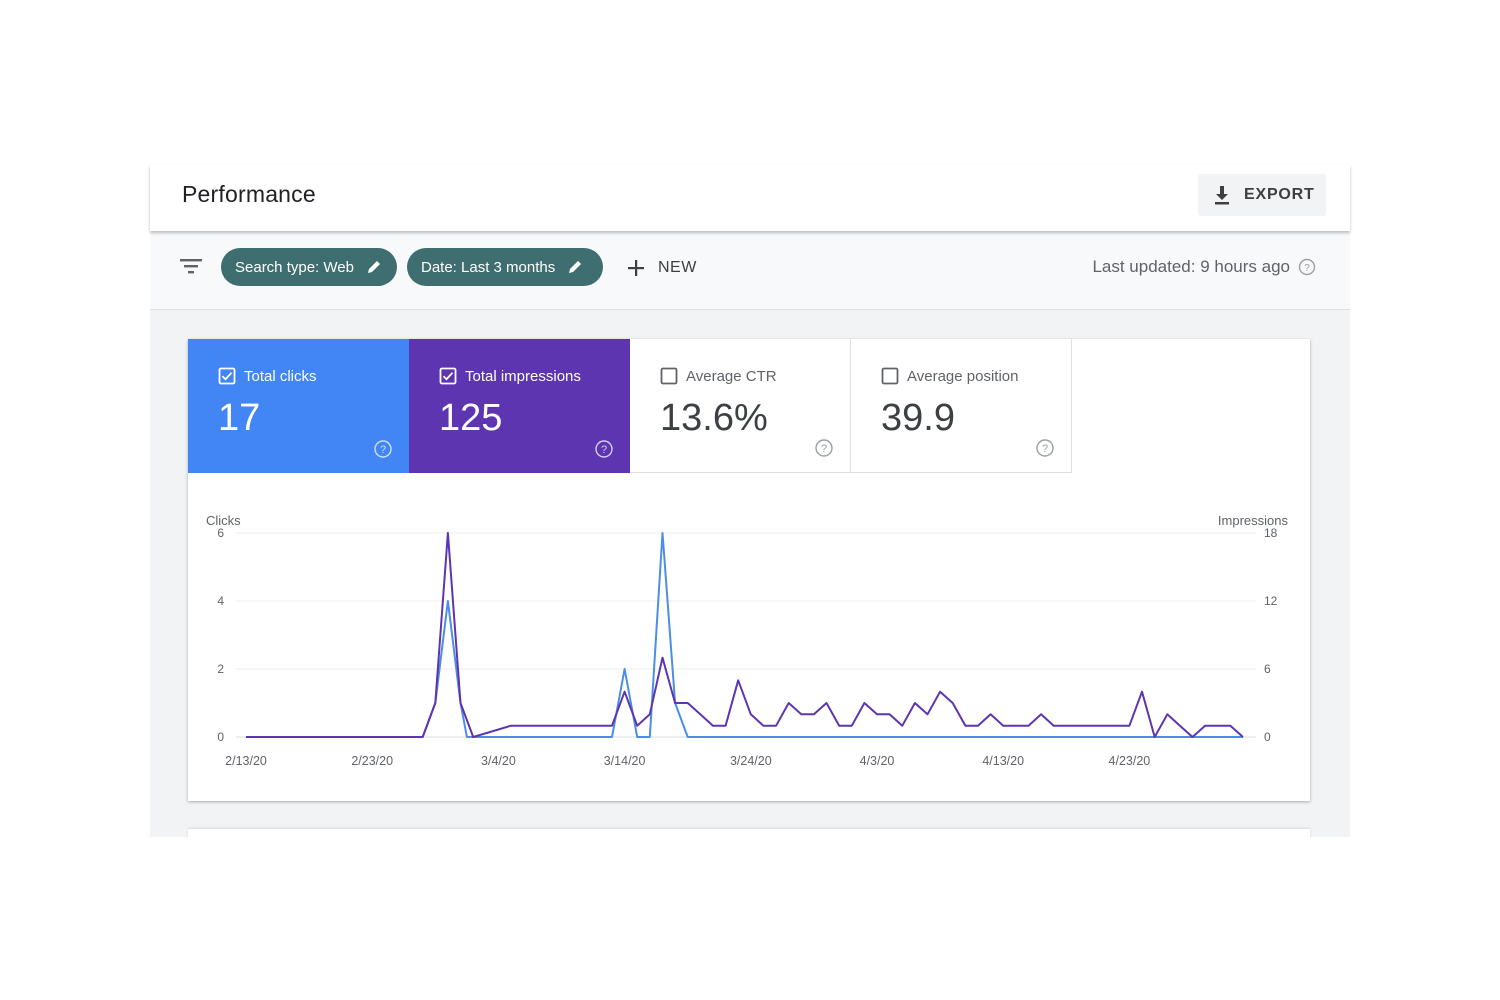  I want to click on series-line-clicks, so click(744, 635).